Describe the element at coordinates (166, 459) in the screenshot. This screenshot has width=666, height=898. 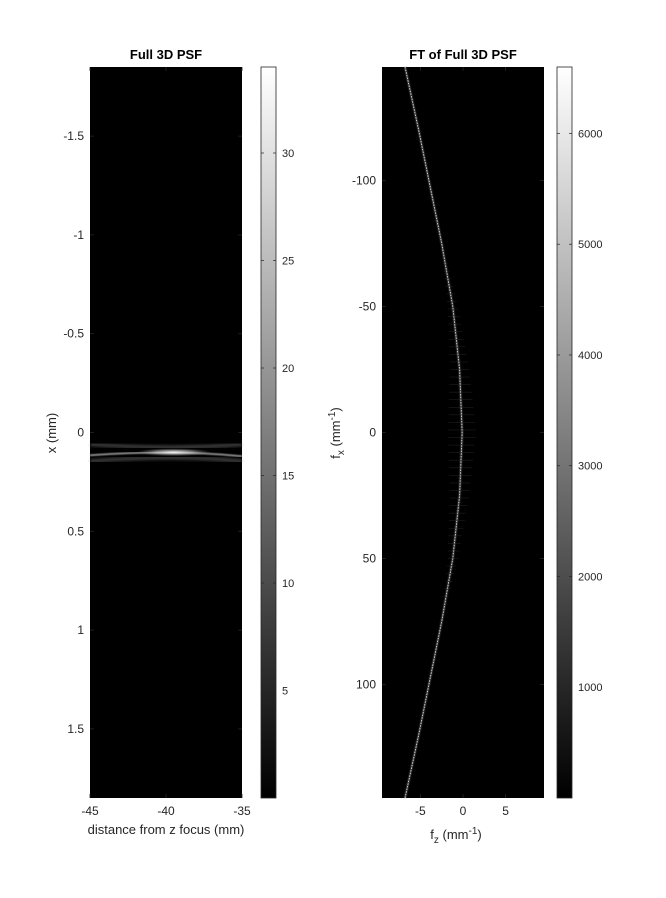
I see `psf-lower-wing` at that location.